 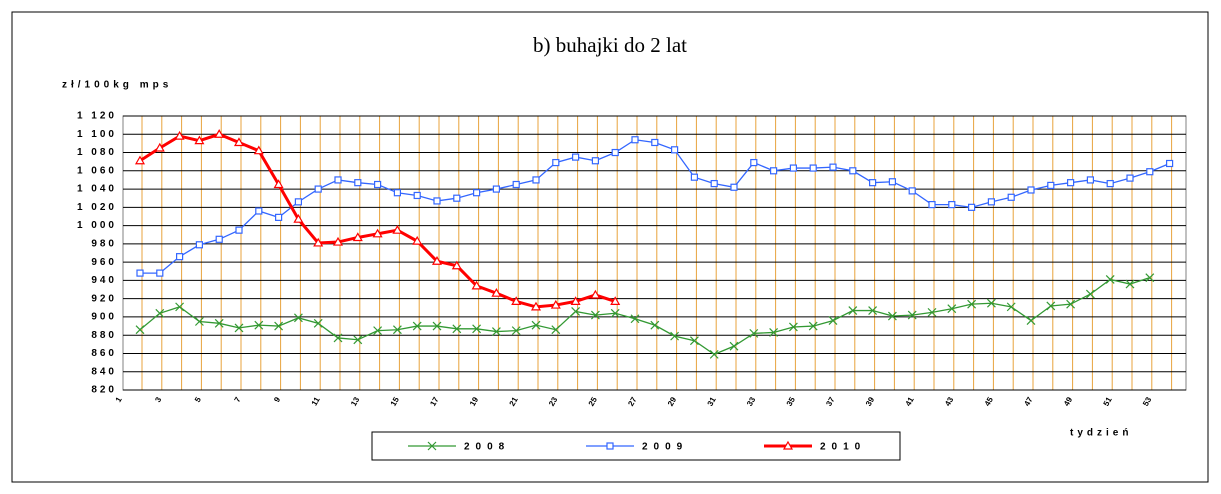 What do you see at coordinates (97, 152) in the screenshot?
I see `y-tick-label: 1 080` at bounding box center [97, 152].